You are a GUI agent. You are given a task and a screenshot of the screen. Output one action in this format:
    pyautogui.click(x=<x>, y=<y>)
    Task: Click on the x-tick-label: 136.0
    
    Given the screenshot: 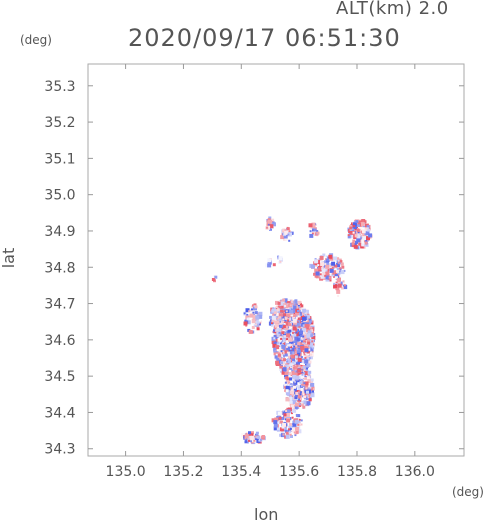 What is the action you would take?
    pyautogui.click(x=415, y=472)
    